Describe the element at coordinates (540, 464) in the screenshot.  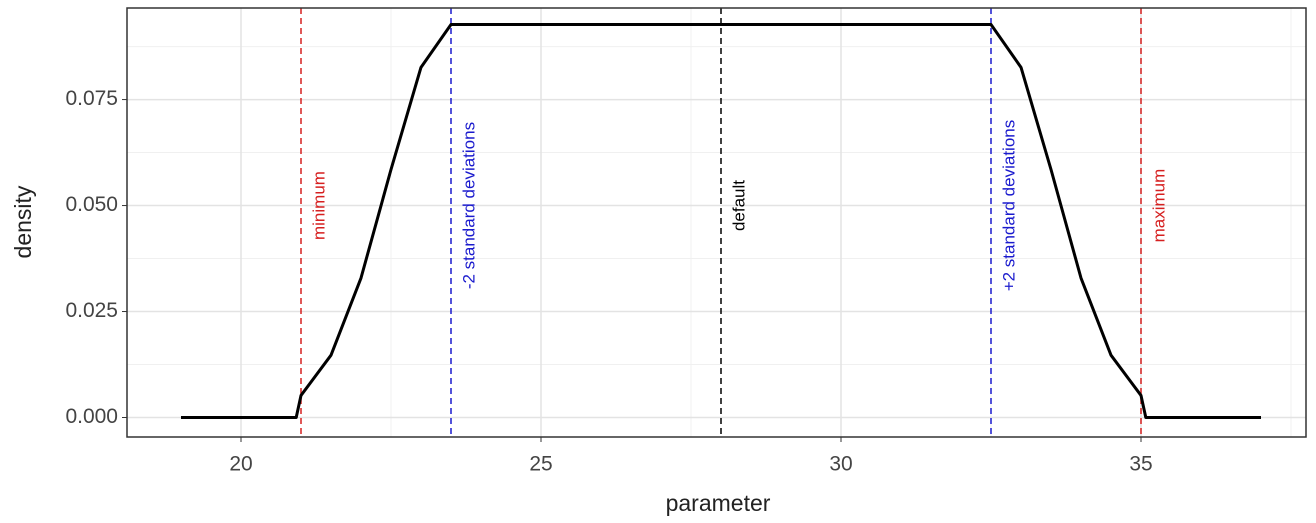
I see `x-tick-label: 25` at that location.